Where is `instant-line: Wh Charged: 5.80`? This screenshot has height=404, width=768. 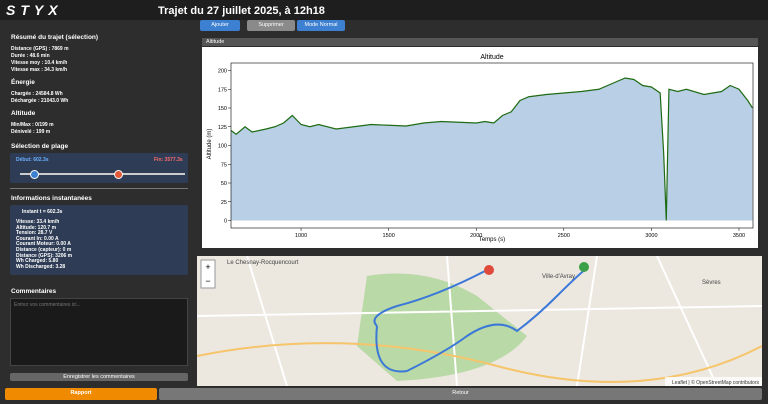 instant-line: Wh Charged: 5.80 is located at coordinates (37, 261).